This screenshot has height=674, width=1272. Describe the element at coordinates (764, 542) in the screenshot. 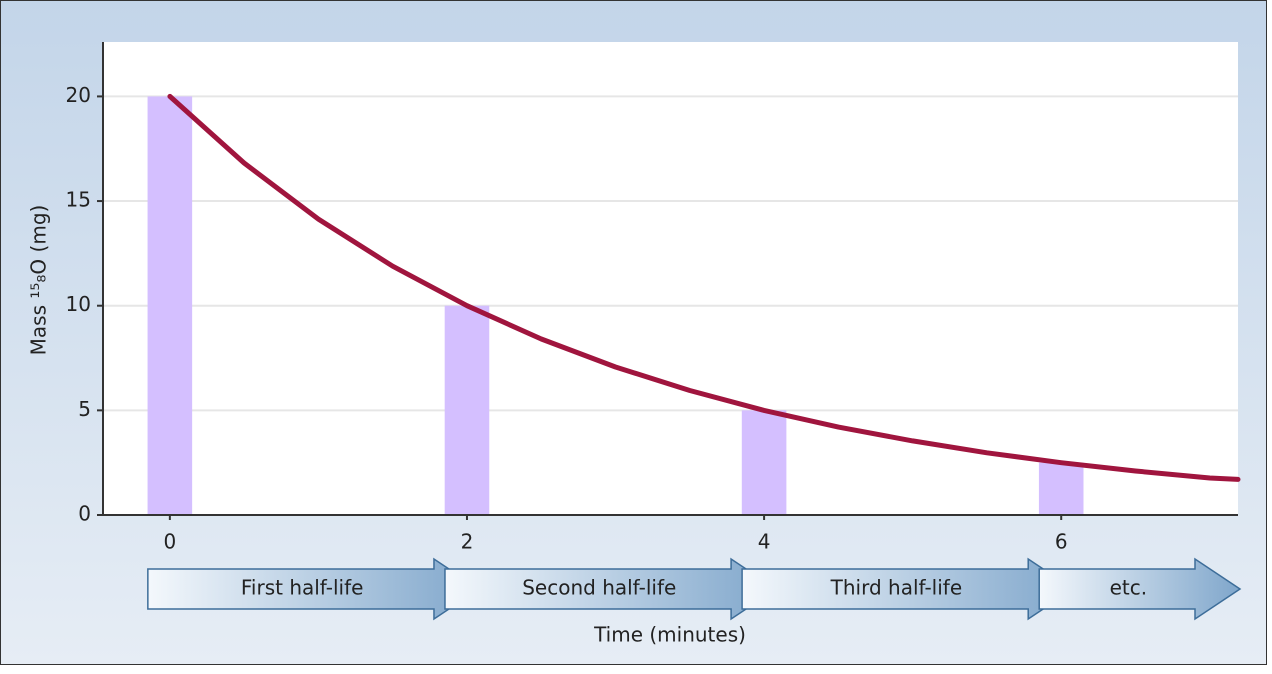

I see `x-tick-label: 4` at that location.